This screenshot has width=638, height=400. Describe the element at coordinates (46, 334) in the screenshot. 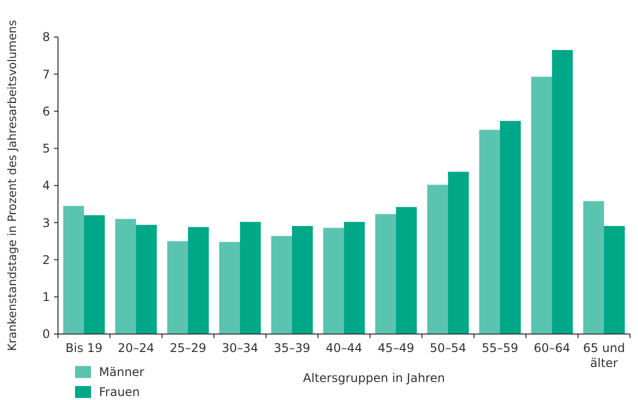

I see `y-tick-label: 0` at that location.